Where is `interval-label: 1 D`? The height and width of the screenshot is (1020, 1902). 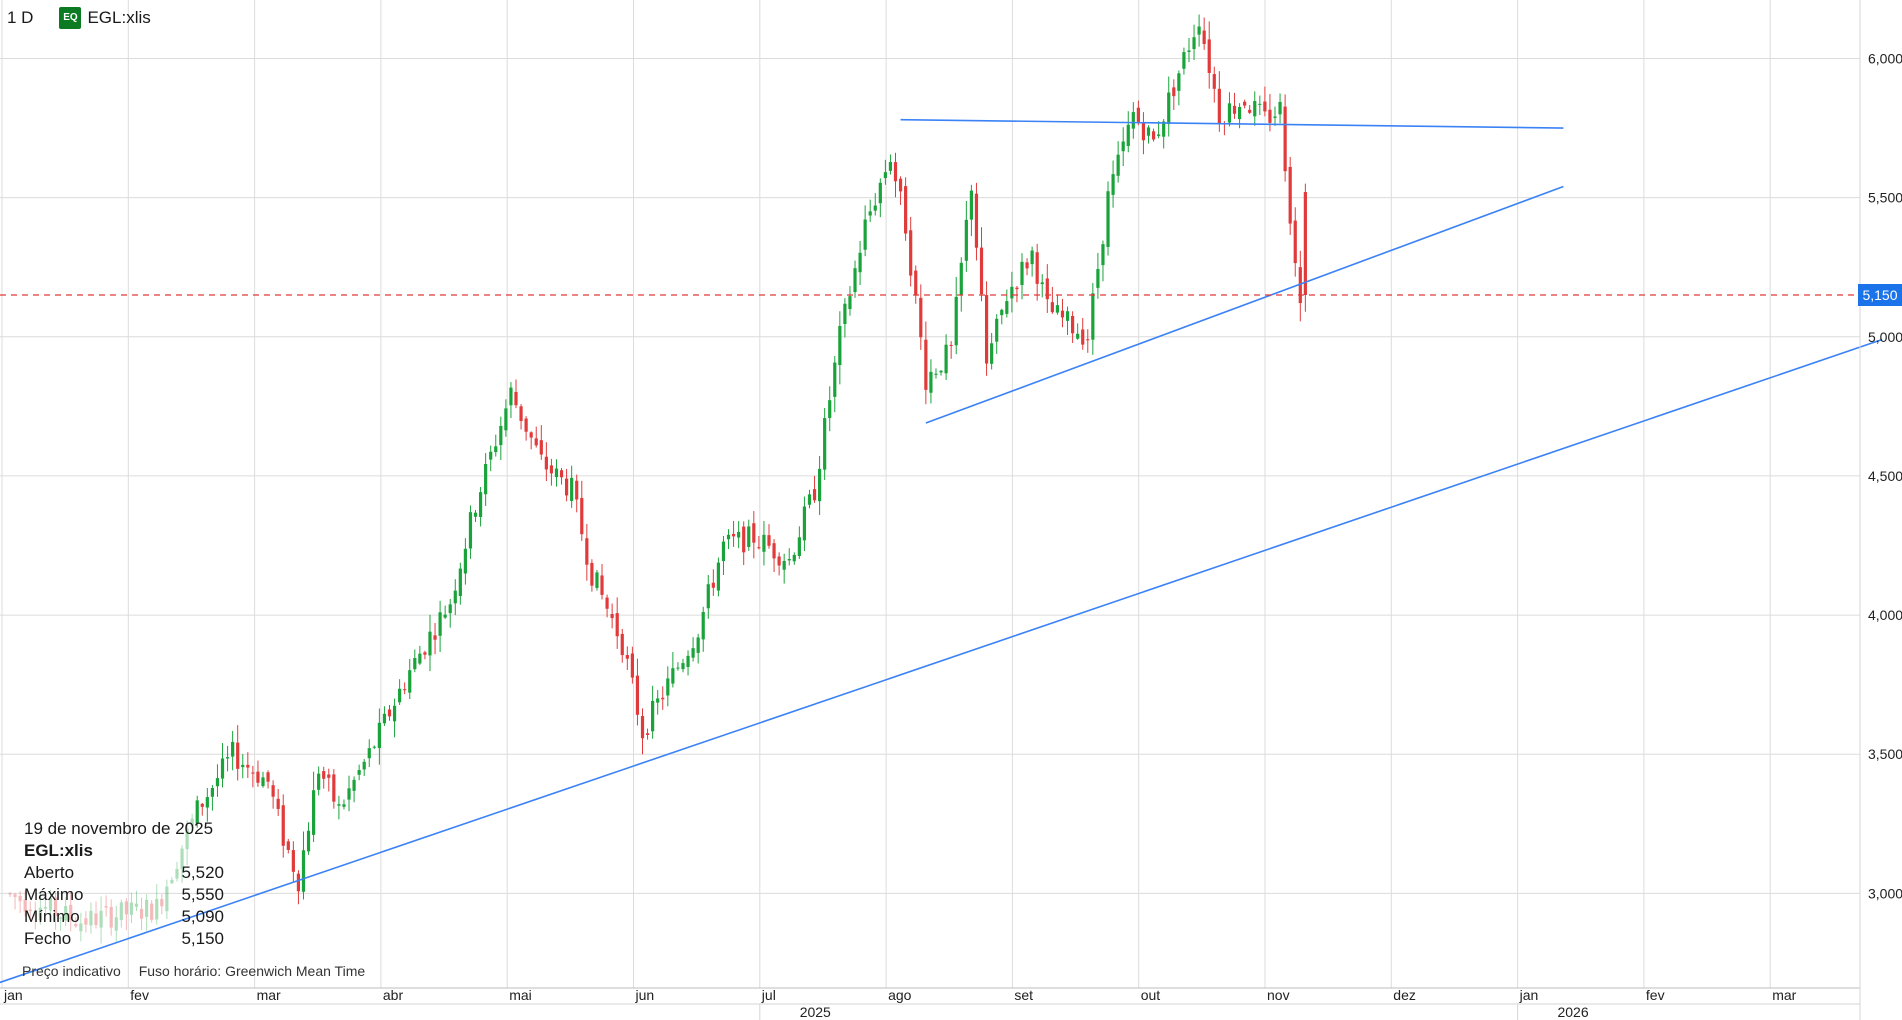 interval-label: 1 D is located at coordinates (20, 17).